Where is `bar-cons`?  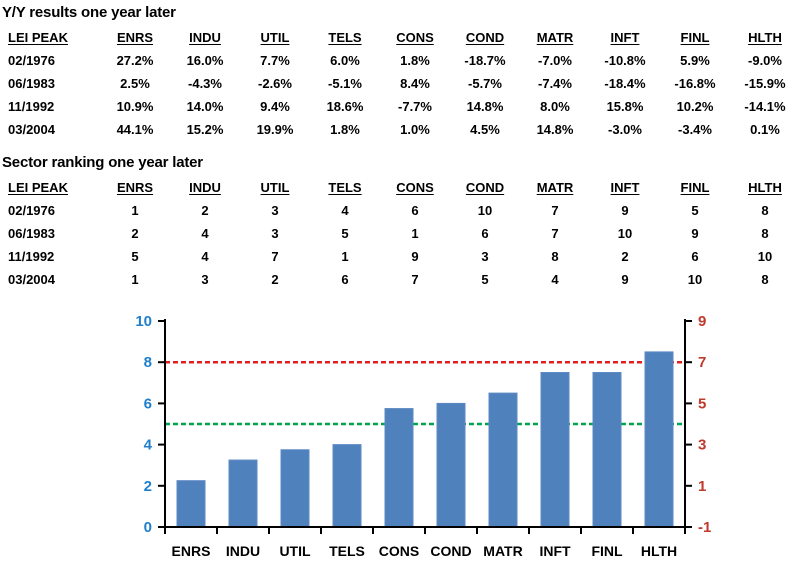
bar-cons is located at coordinates (399, 468).